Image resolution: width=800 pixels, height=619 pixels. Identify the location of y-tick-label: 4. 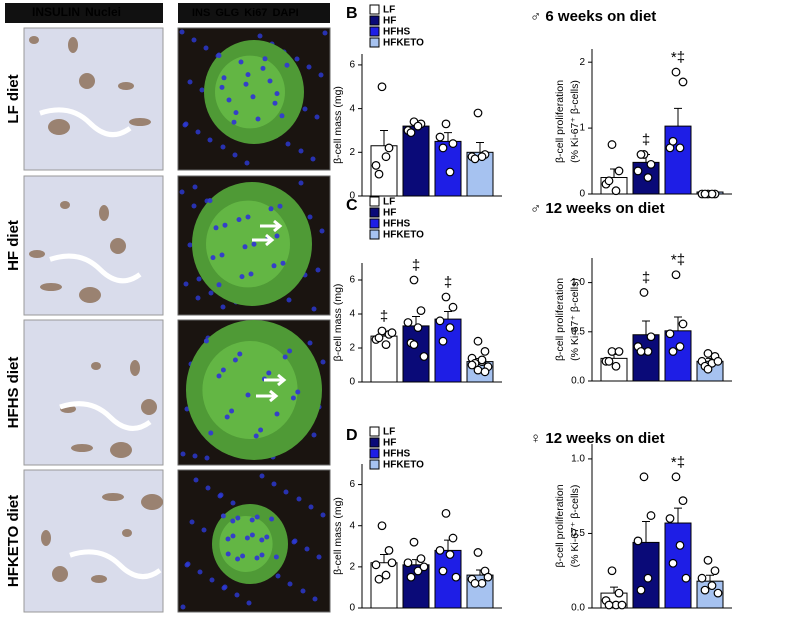
(352, 314).